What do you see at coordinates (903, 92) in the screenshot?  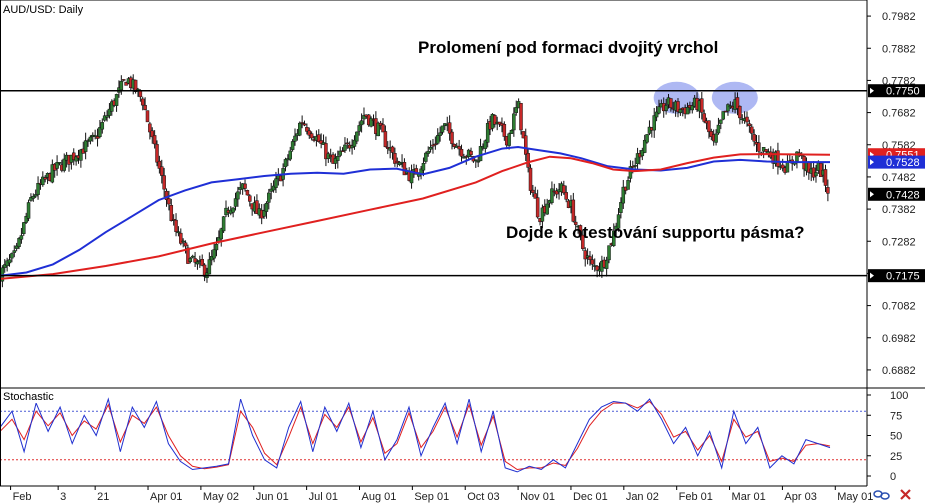 I see `level-value-label: 0.7750` at bounding box center [903, 92].